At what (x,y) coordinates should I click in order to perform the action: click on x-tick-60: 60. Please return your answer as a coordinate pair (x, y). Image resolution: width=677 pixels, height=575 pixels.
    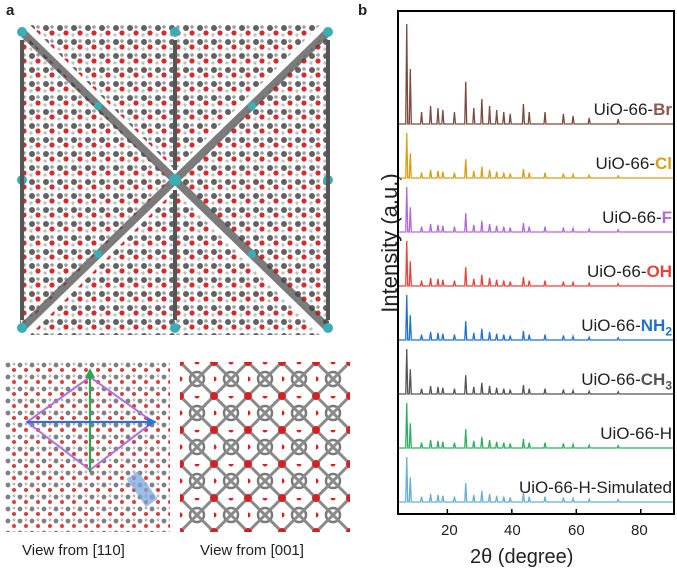
    Looking at the image, I should click on (576, 530).